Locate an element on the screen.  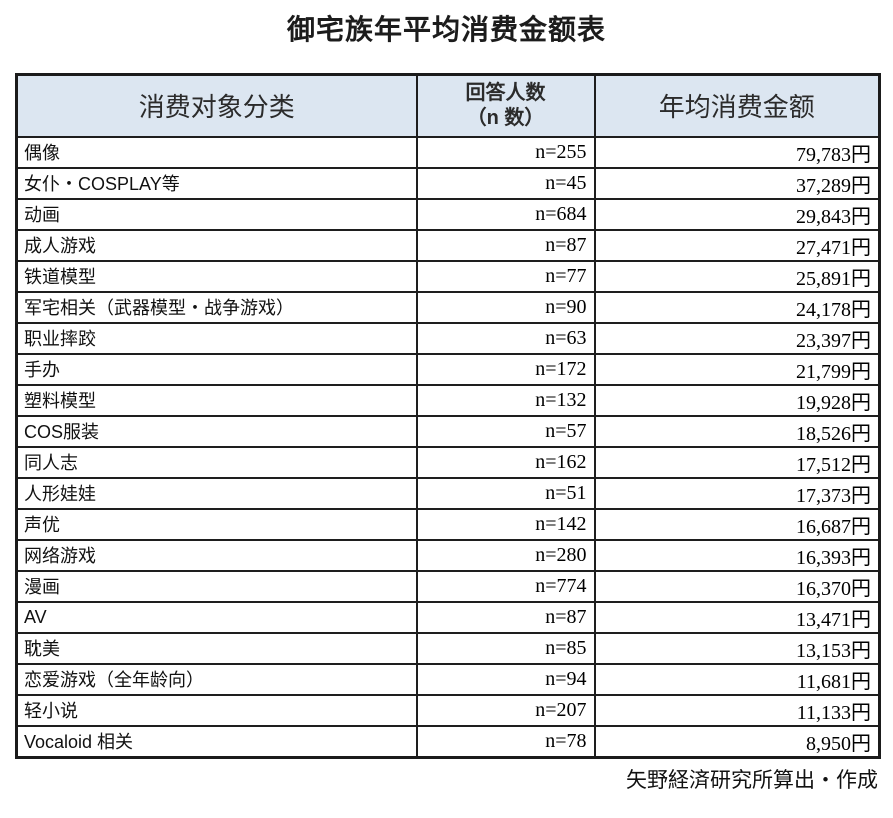
amount-cell: 29,843円 is located at coordinates (737, 214).